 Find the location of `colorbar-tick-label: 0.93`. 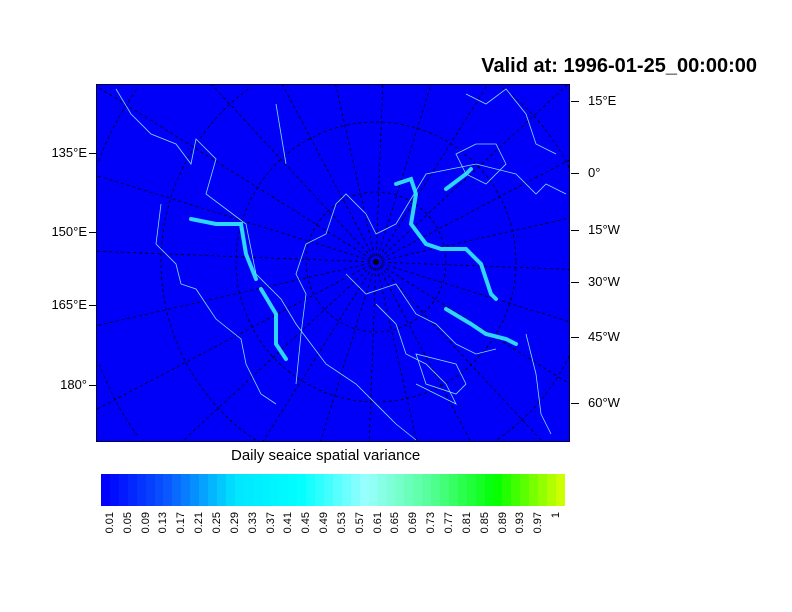

colorbar-tick-label: 0.93 is located at coordinates (520, 523).